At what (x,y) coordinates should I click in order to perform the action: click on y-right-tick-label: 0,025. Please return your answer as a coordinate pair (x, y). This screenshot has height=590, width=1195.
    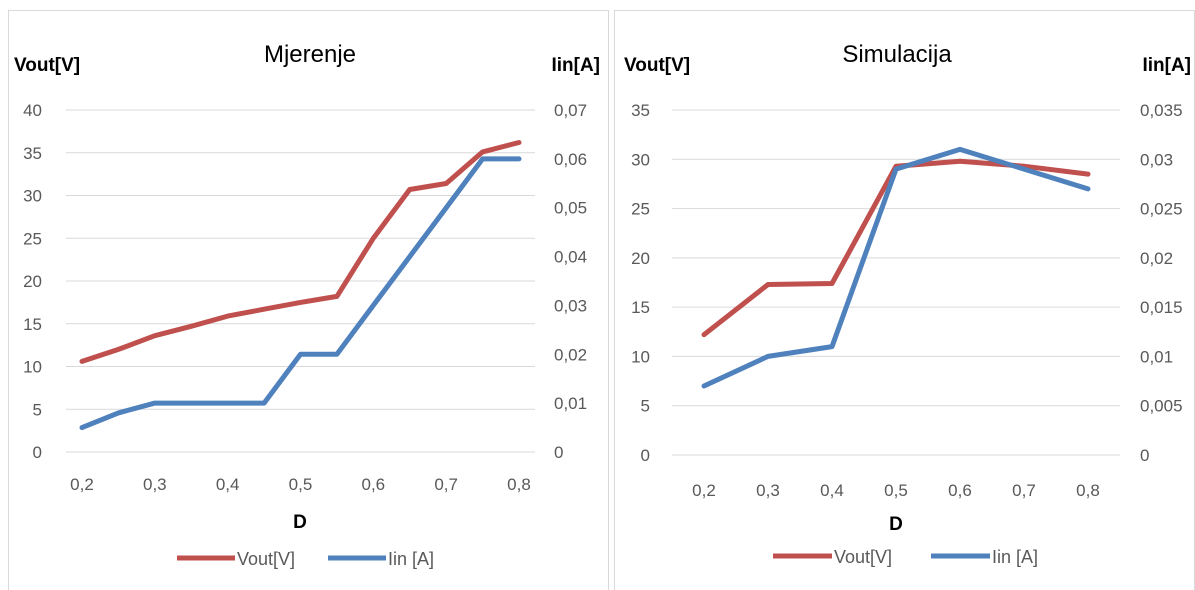
    Looking at the image, I should click on (1161, 209).